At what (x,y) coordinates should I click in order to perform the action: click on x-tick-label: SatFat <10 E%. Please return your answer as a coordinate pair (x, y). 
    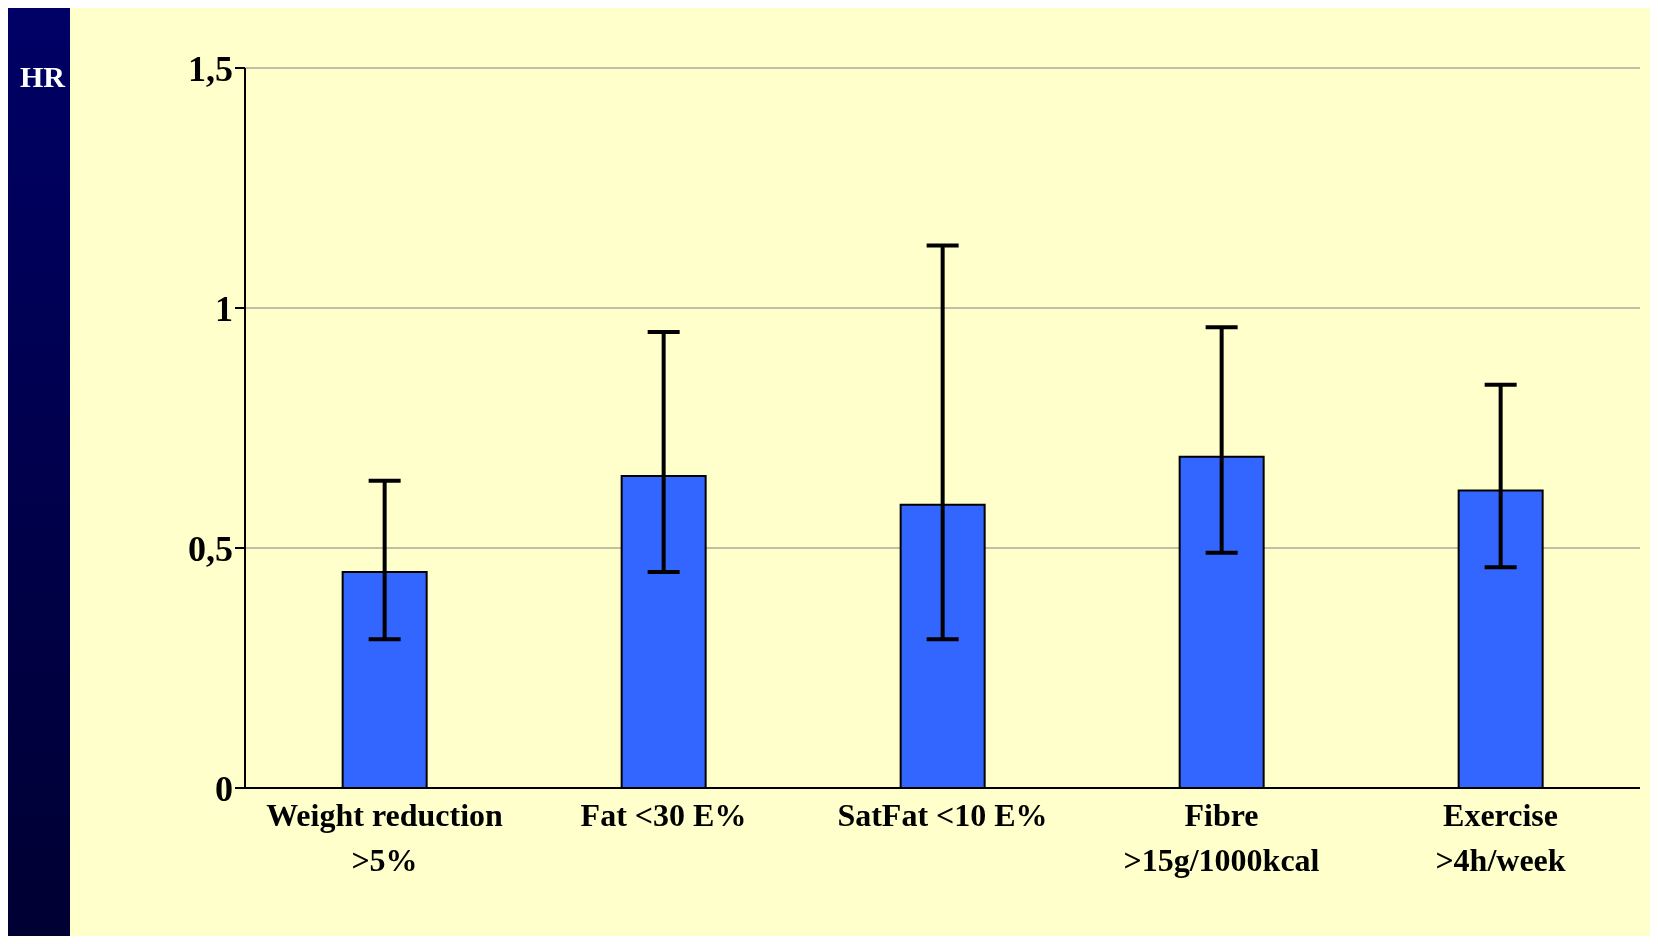
    Looking at the image, I should click on (942, 815).